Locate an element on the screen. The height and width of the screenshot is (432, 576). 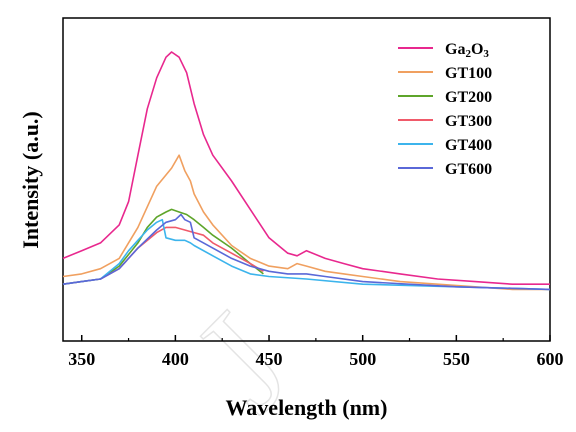
series-line-gt300 is located at coordinates (163, 255).